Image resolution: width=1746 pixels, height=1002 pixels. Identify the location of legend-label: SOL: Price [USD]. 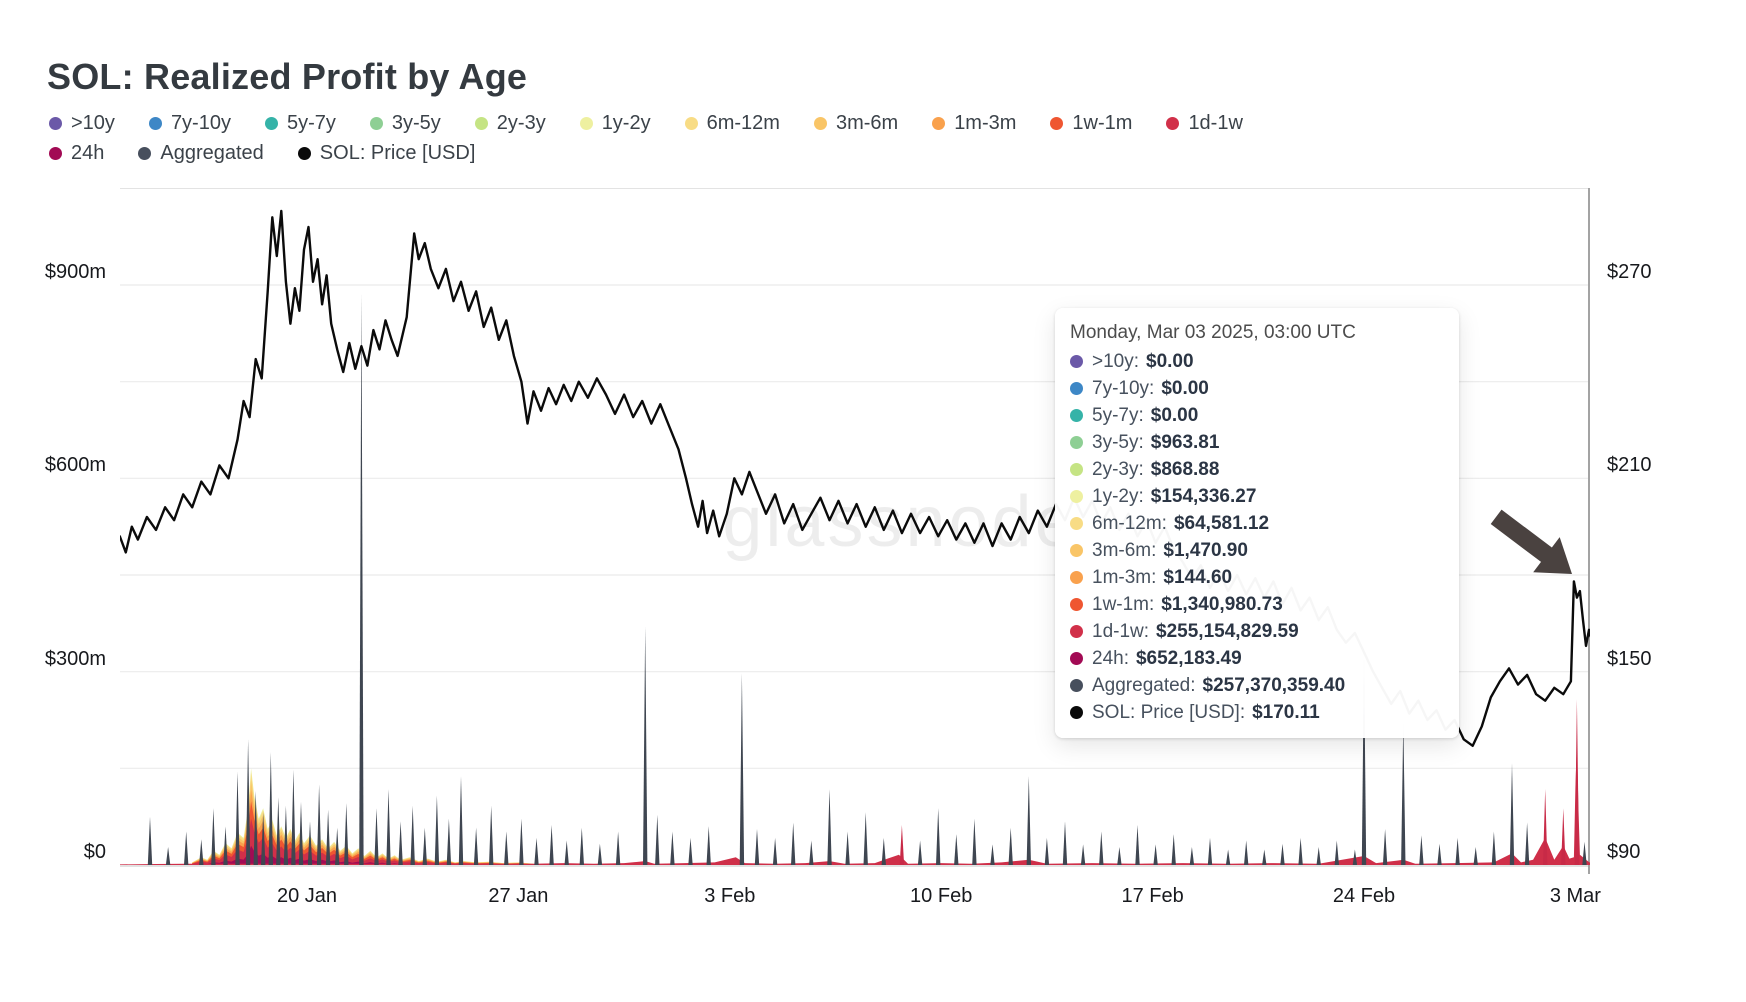
(397, 153).